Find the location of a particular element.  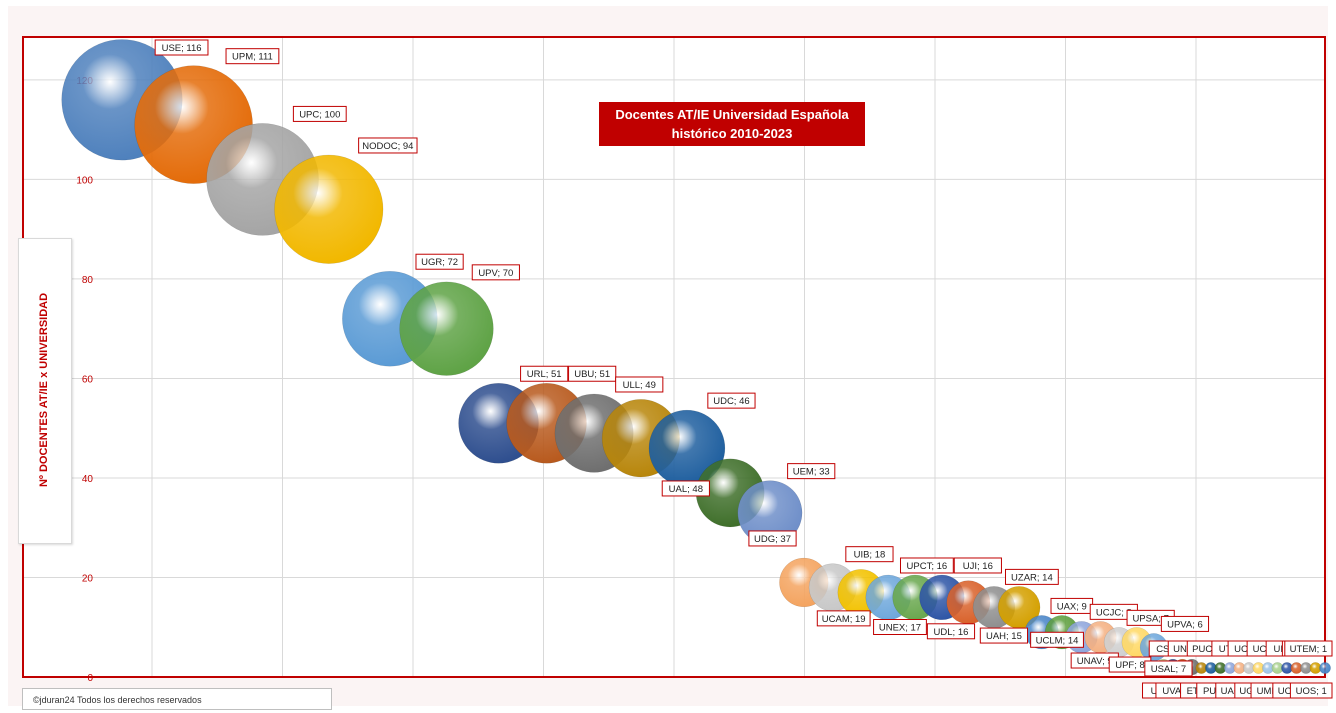

data-label-uib: UIB; 18 is located at coordinates (869, 554).